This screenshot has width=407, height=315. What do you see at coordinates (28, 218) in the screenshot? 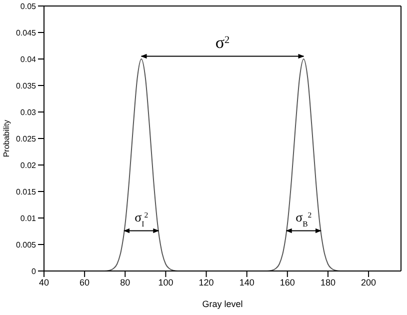
I see `y-tick-label: 0.01` at bounding box center [28, 218].